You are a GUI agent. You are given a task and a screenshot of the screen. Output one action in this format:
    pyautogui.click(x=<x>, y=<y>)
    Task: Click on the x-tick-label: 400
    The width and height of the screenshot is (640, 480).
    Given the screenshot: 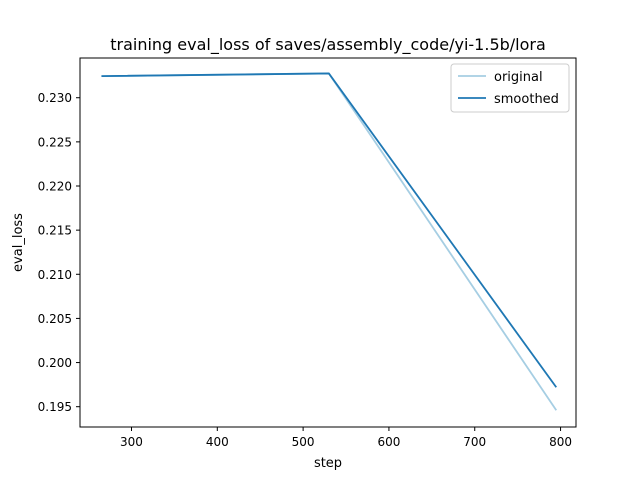 What is the action you would take?
    pyautogui.click(x=217, y=442)
    